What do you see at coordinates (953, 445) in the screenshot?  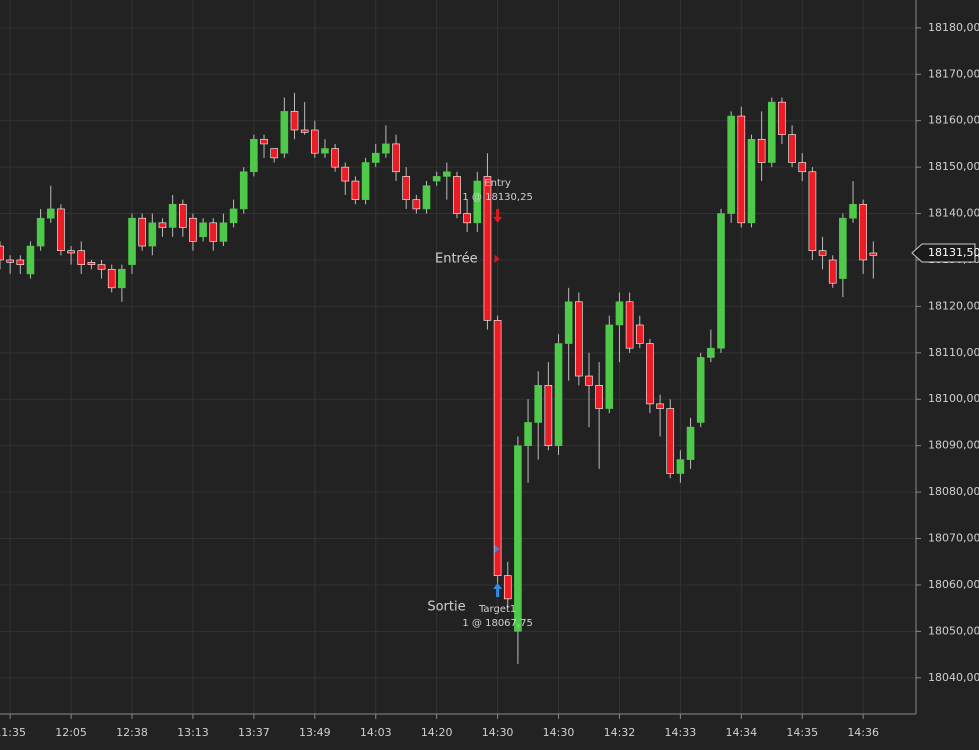 I see `y-tick-label: 18090,00` at bounding box center [953, 445].